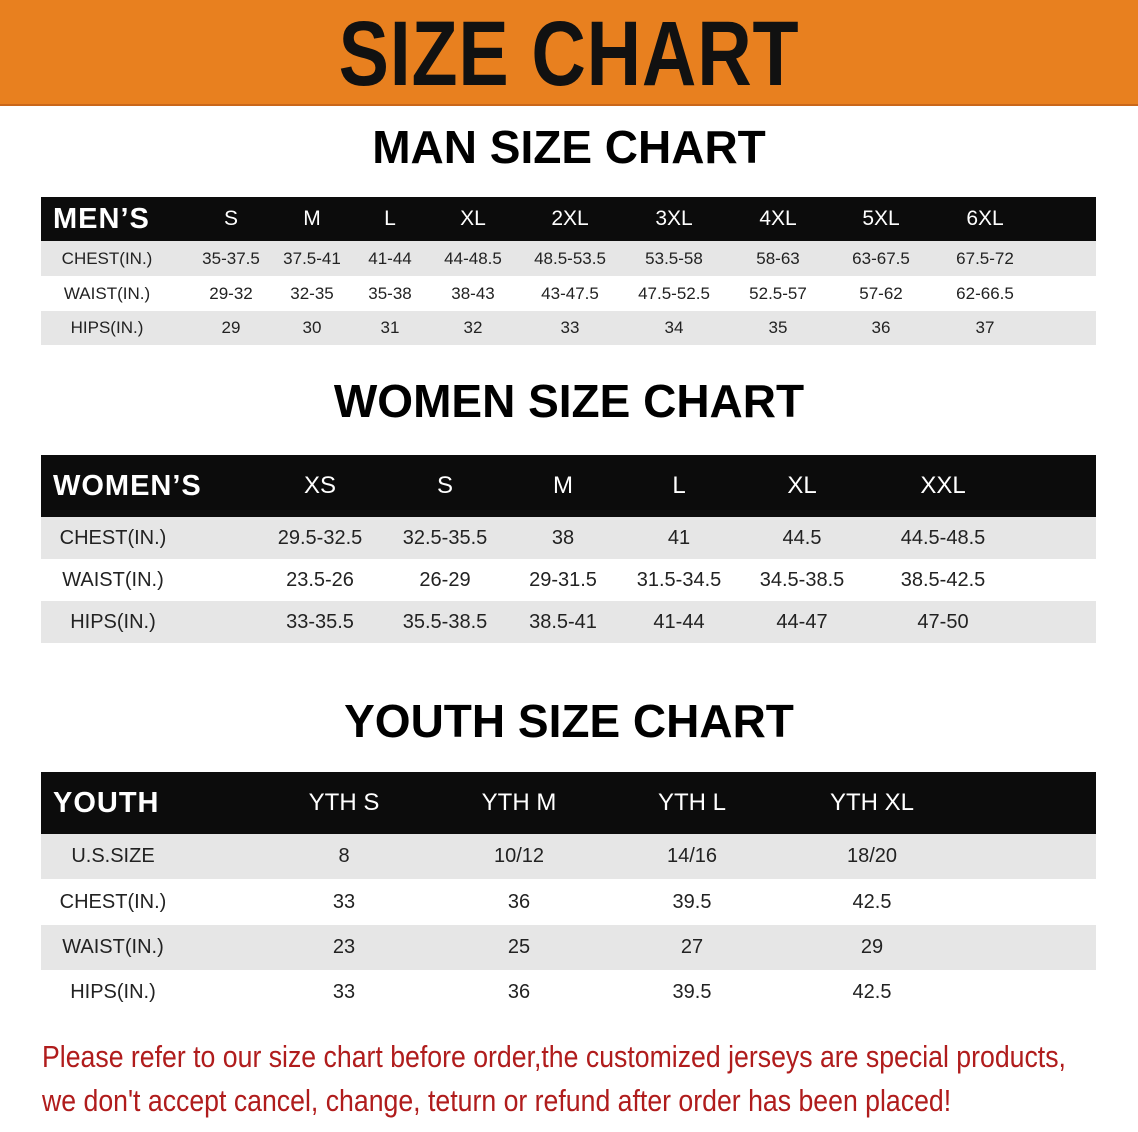  I want to click on measurement-value: 26-29, so click(445, 579).